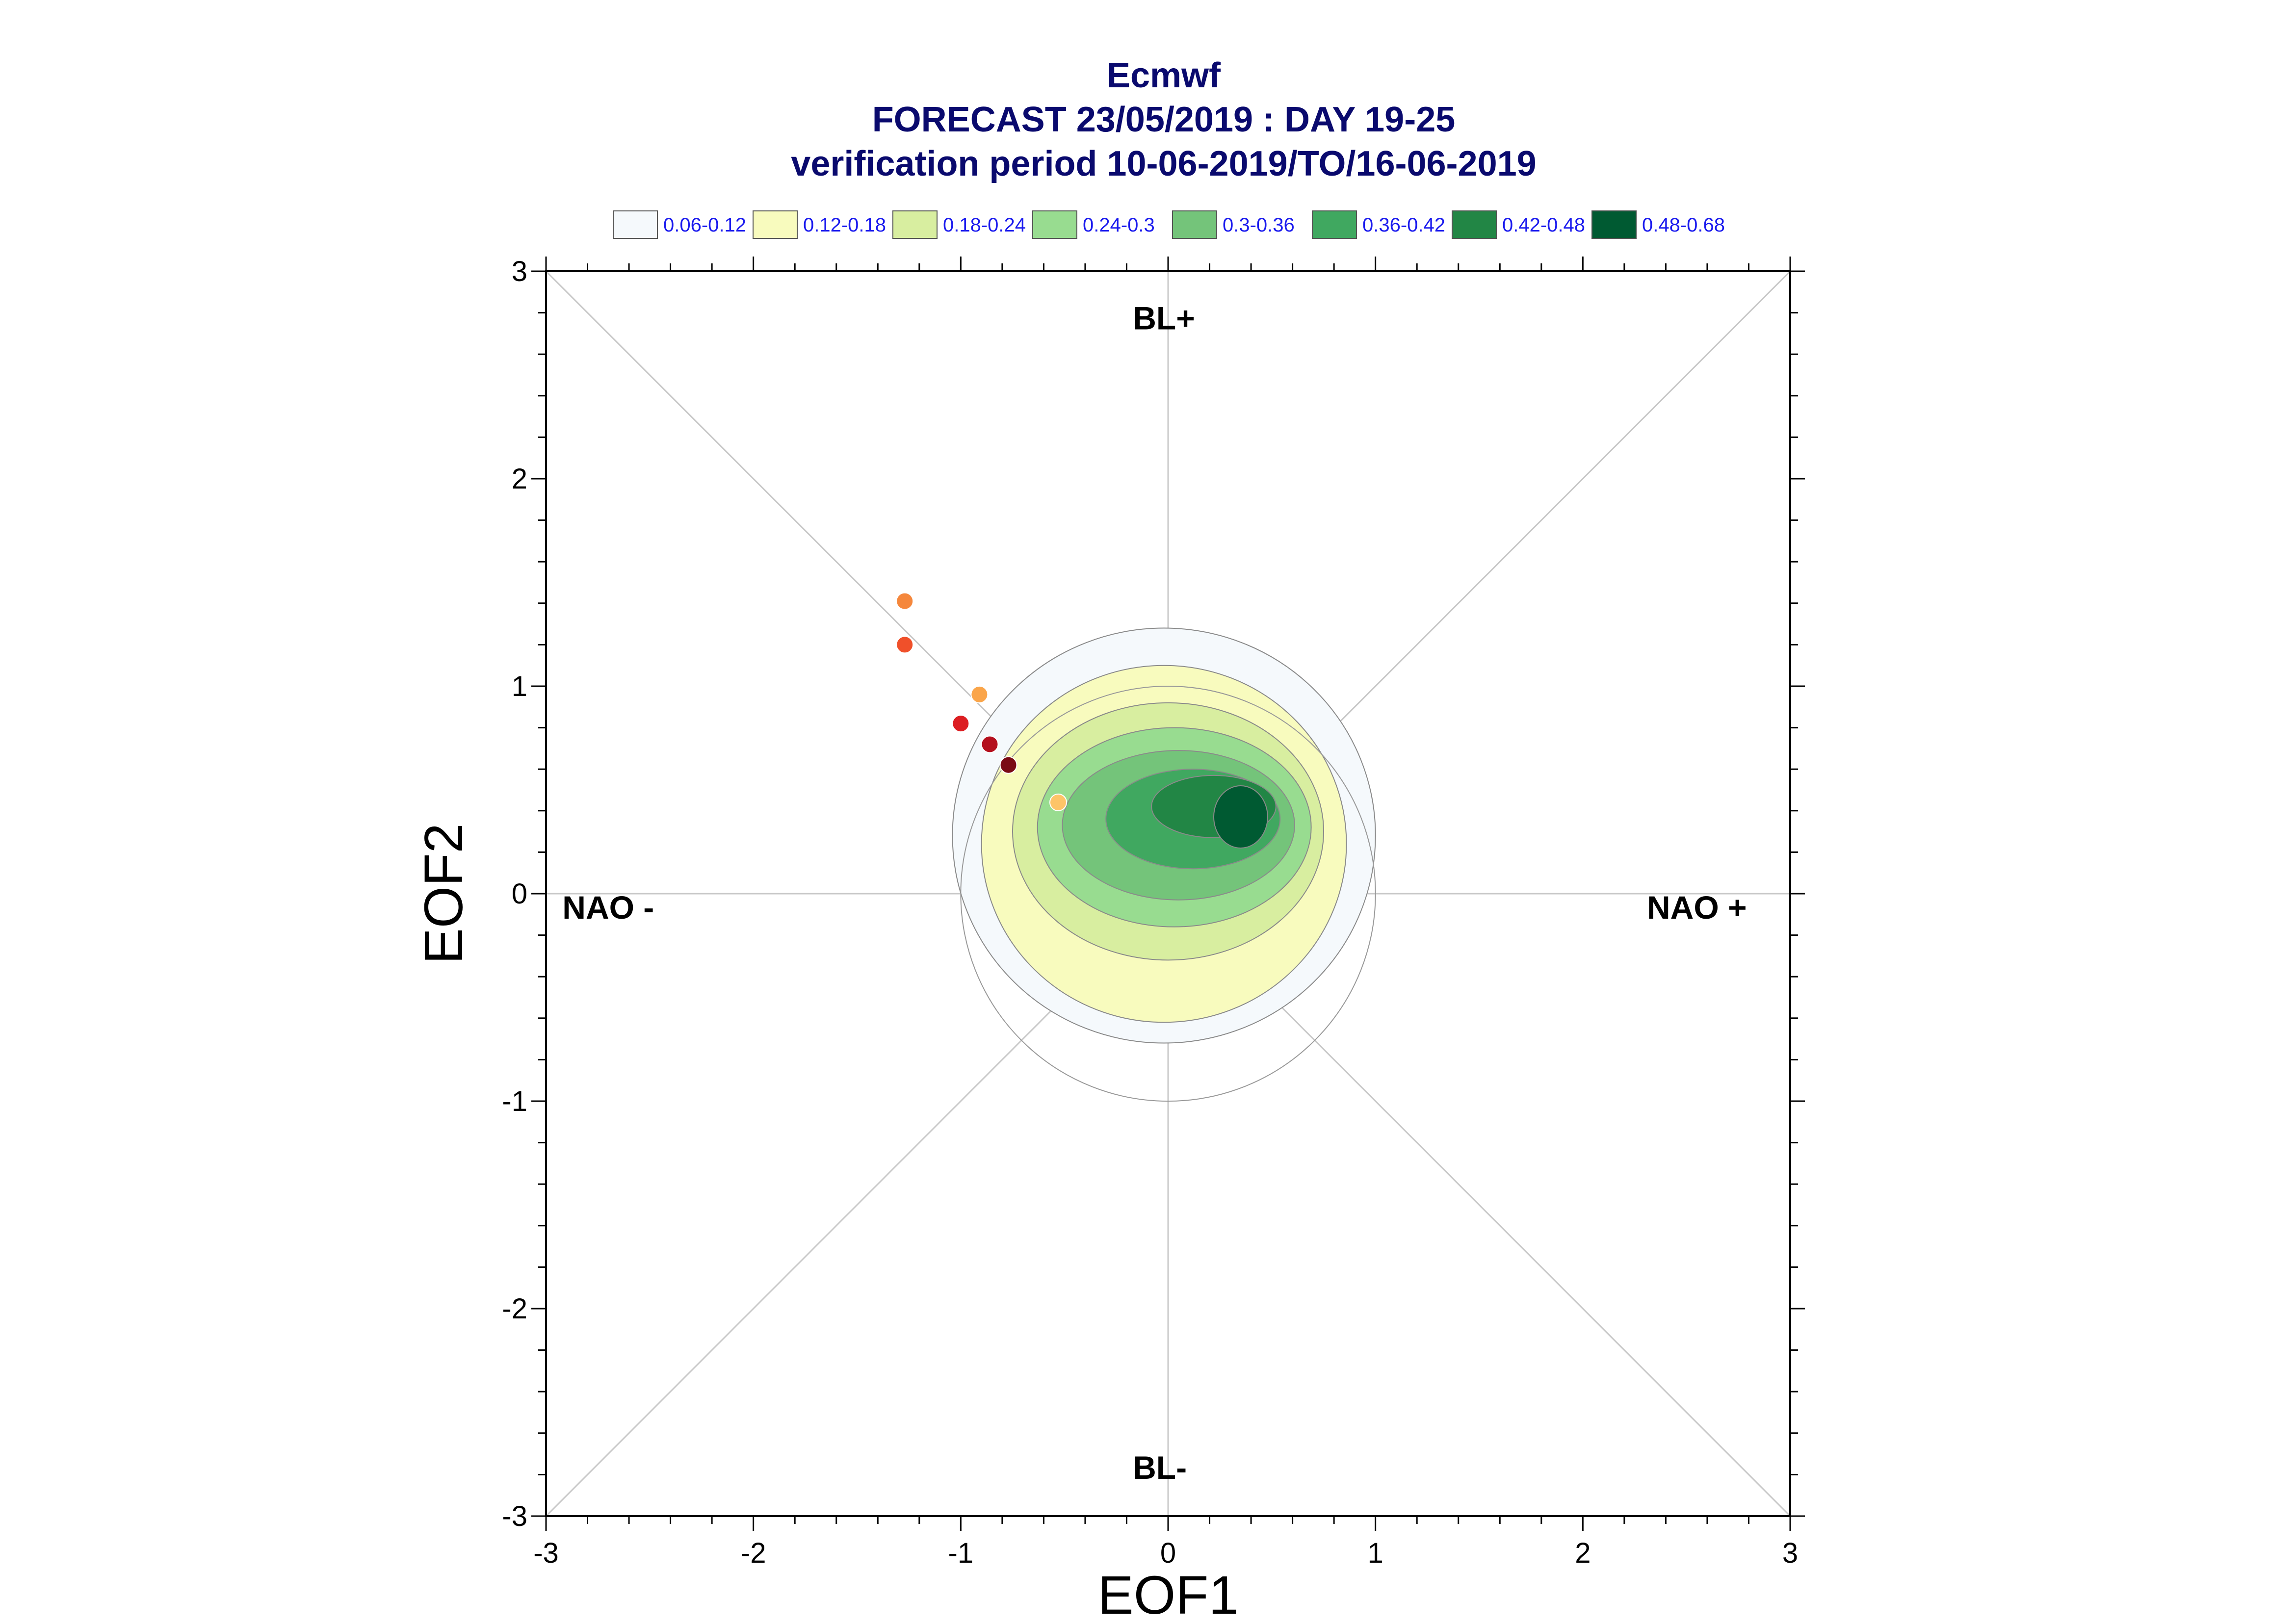 The width and height of the screenshot is (2295, 1624). Describe the element at coordinates (1240, 817) in the screenshot. I see `density-contour` at that location.